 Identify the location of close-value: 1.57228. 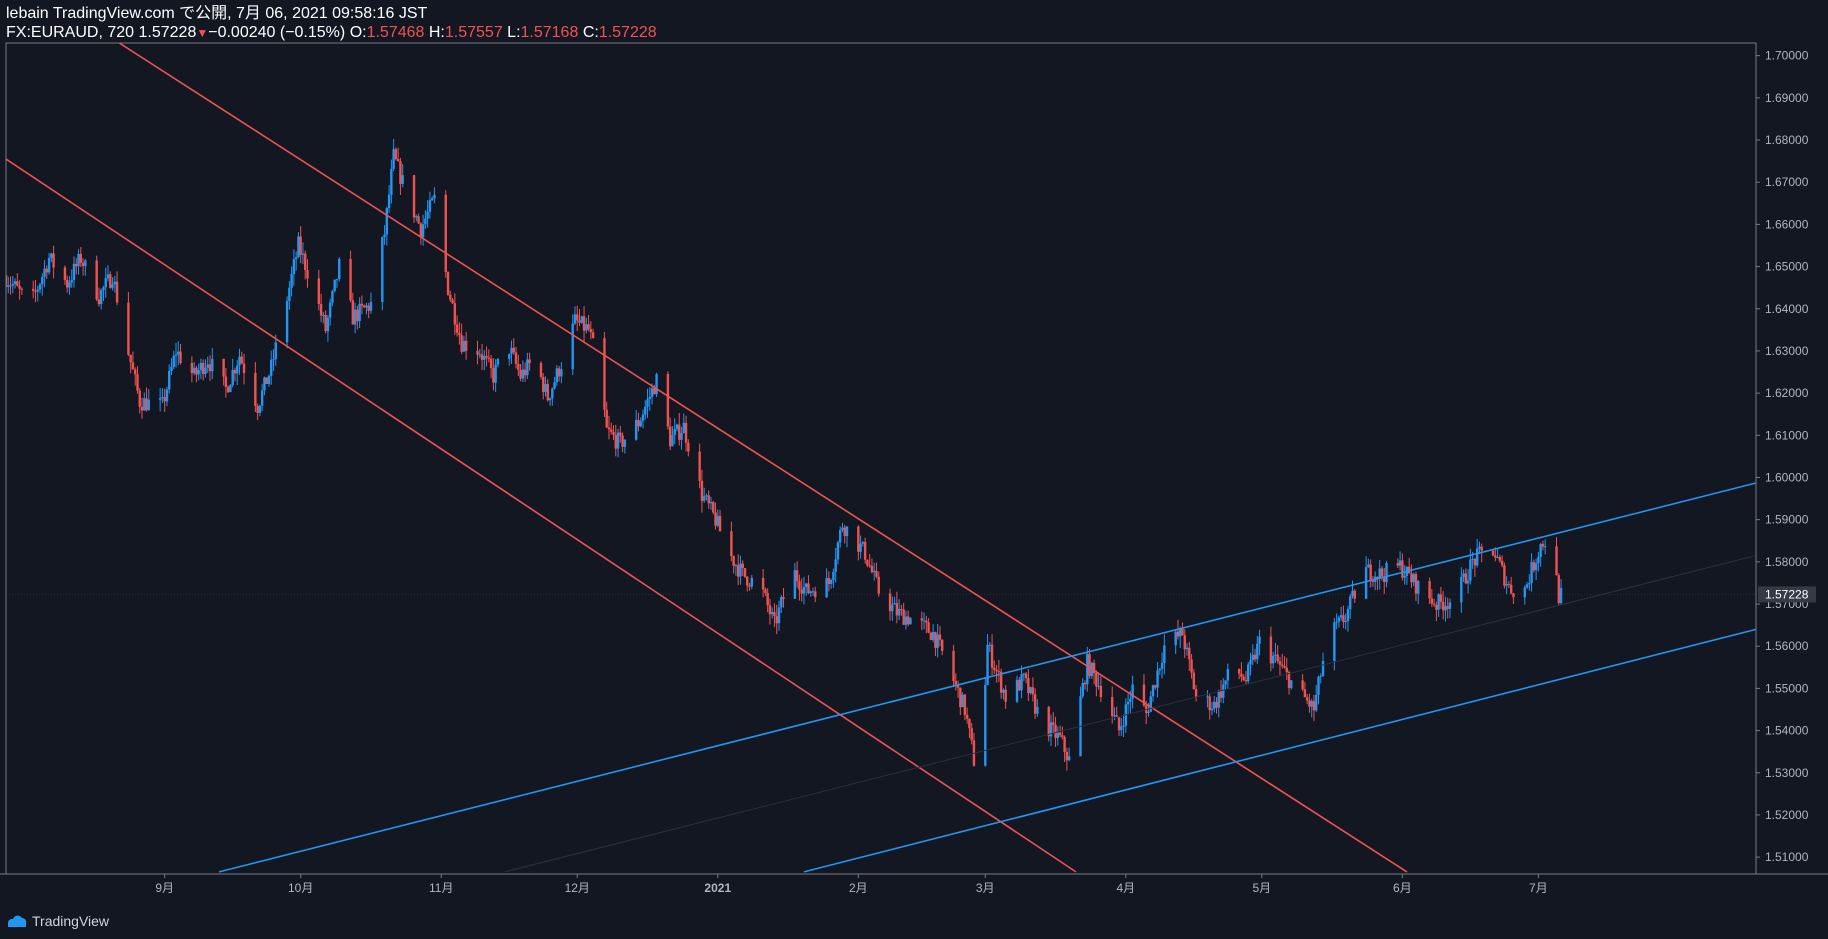
(627, 32).